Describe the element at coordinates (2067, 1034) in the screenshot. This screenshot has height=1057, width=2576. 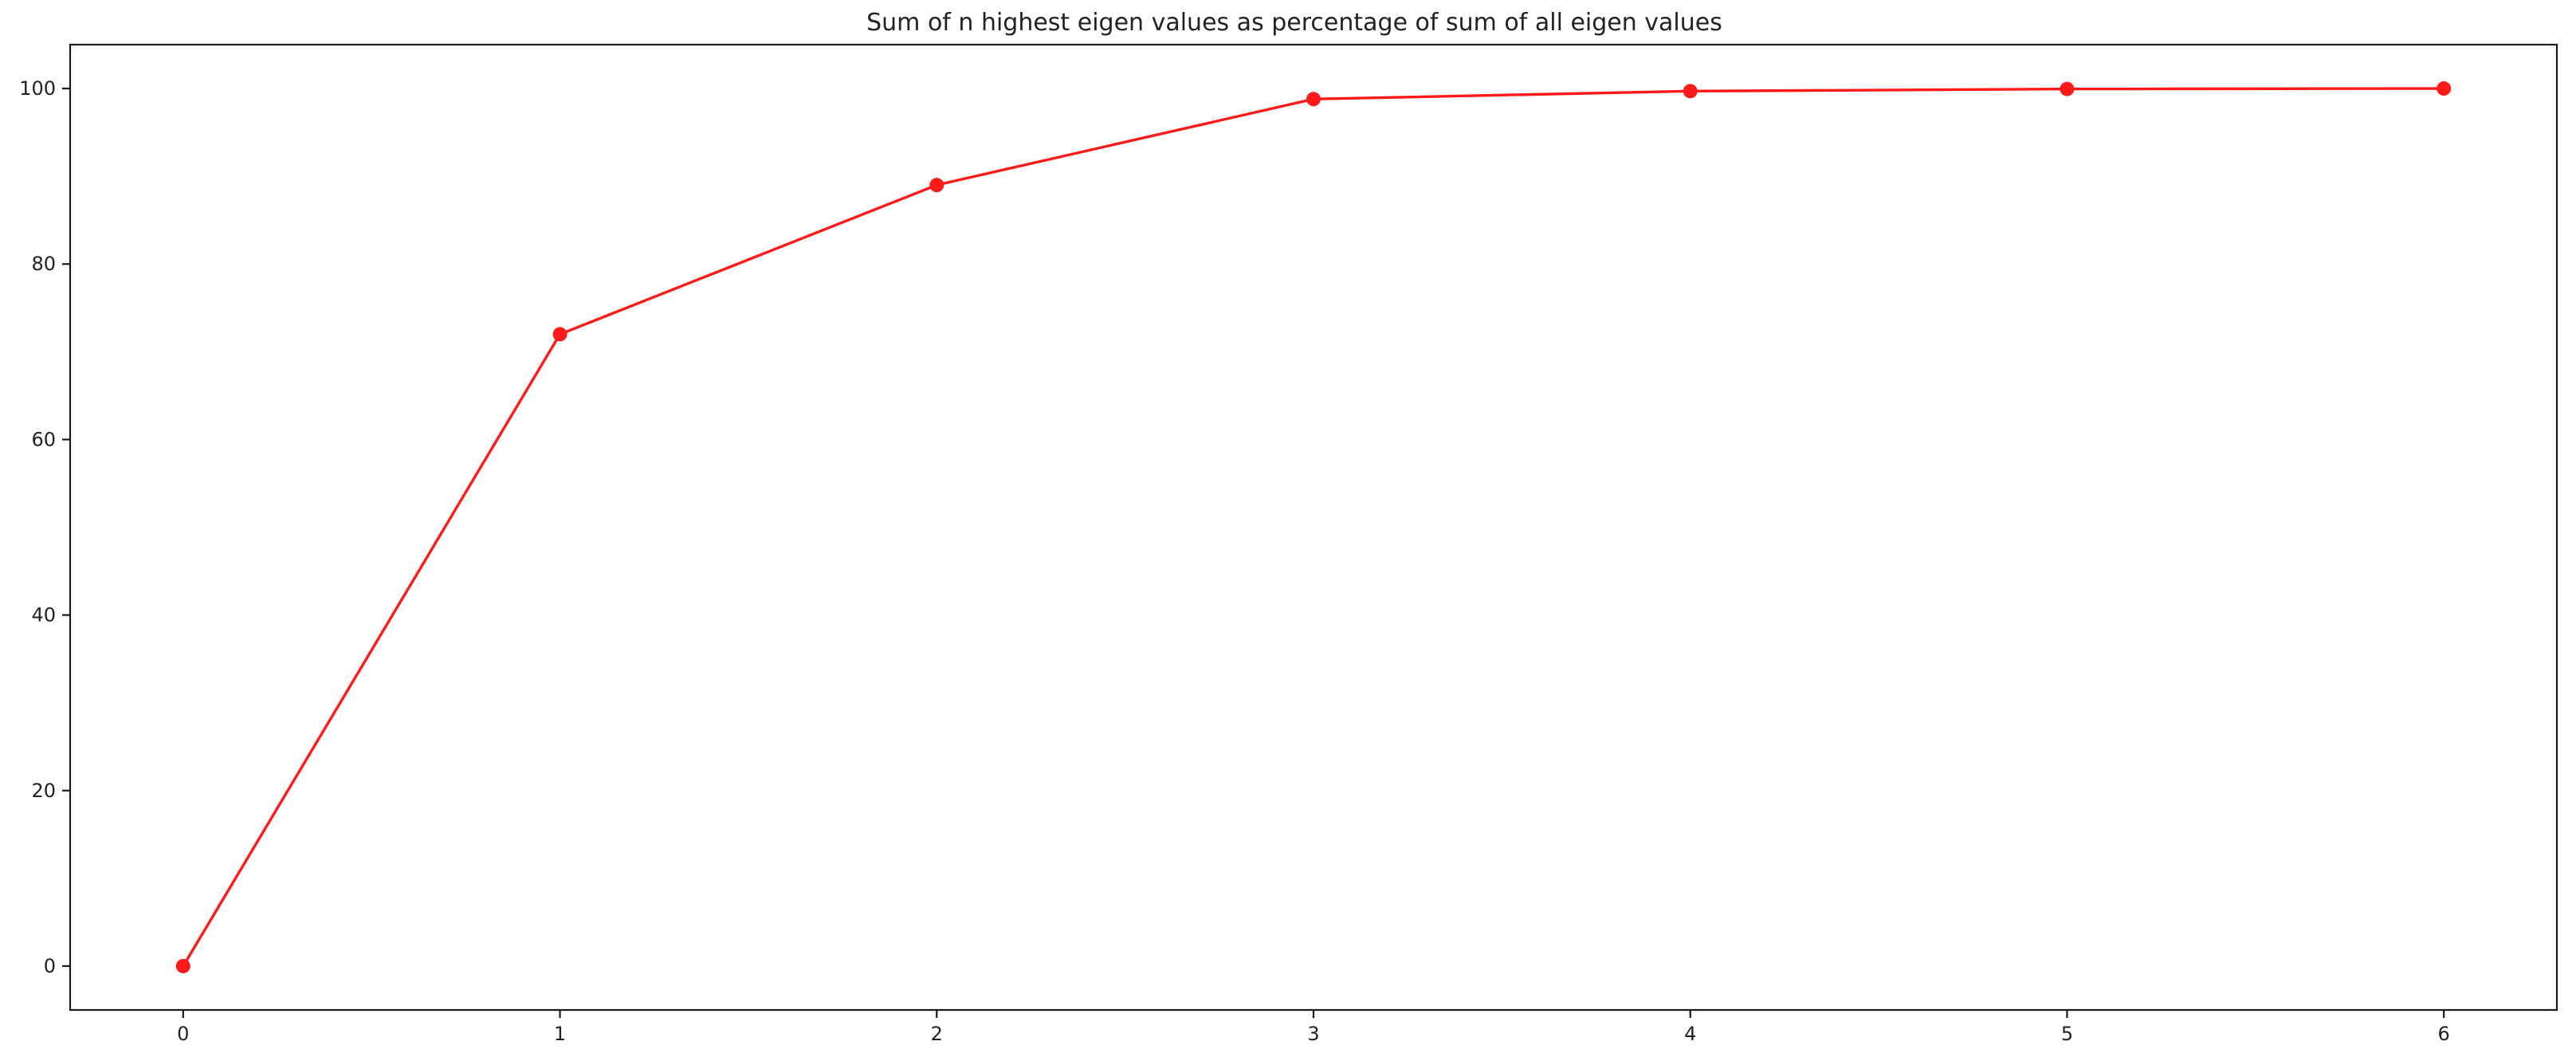
I see `x-tick-label: 5` at that location.